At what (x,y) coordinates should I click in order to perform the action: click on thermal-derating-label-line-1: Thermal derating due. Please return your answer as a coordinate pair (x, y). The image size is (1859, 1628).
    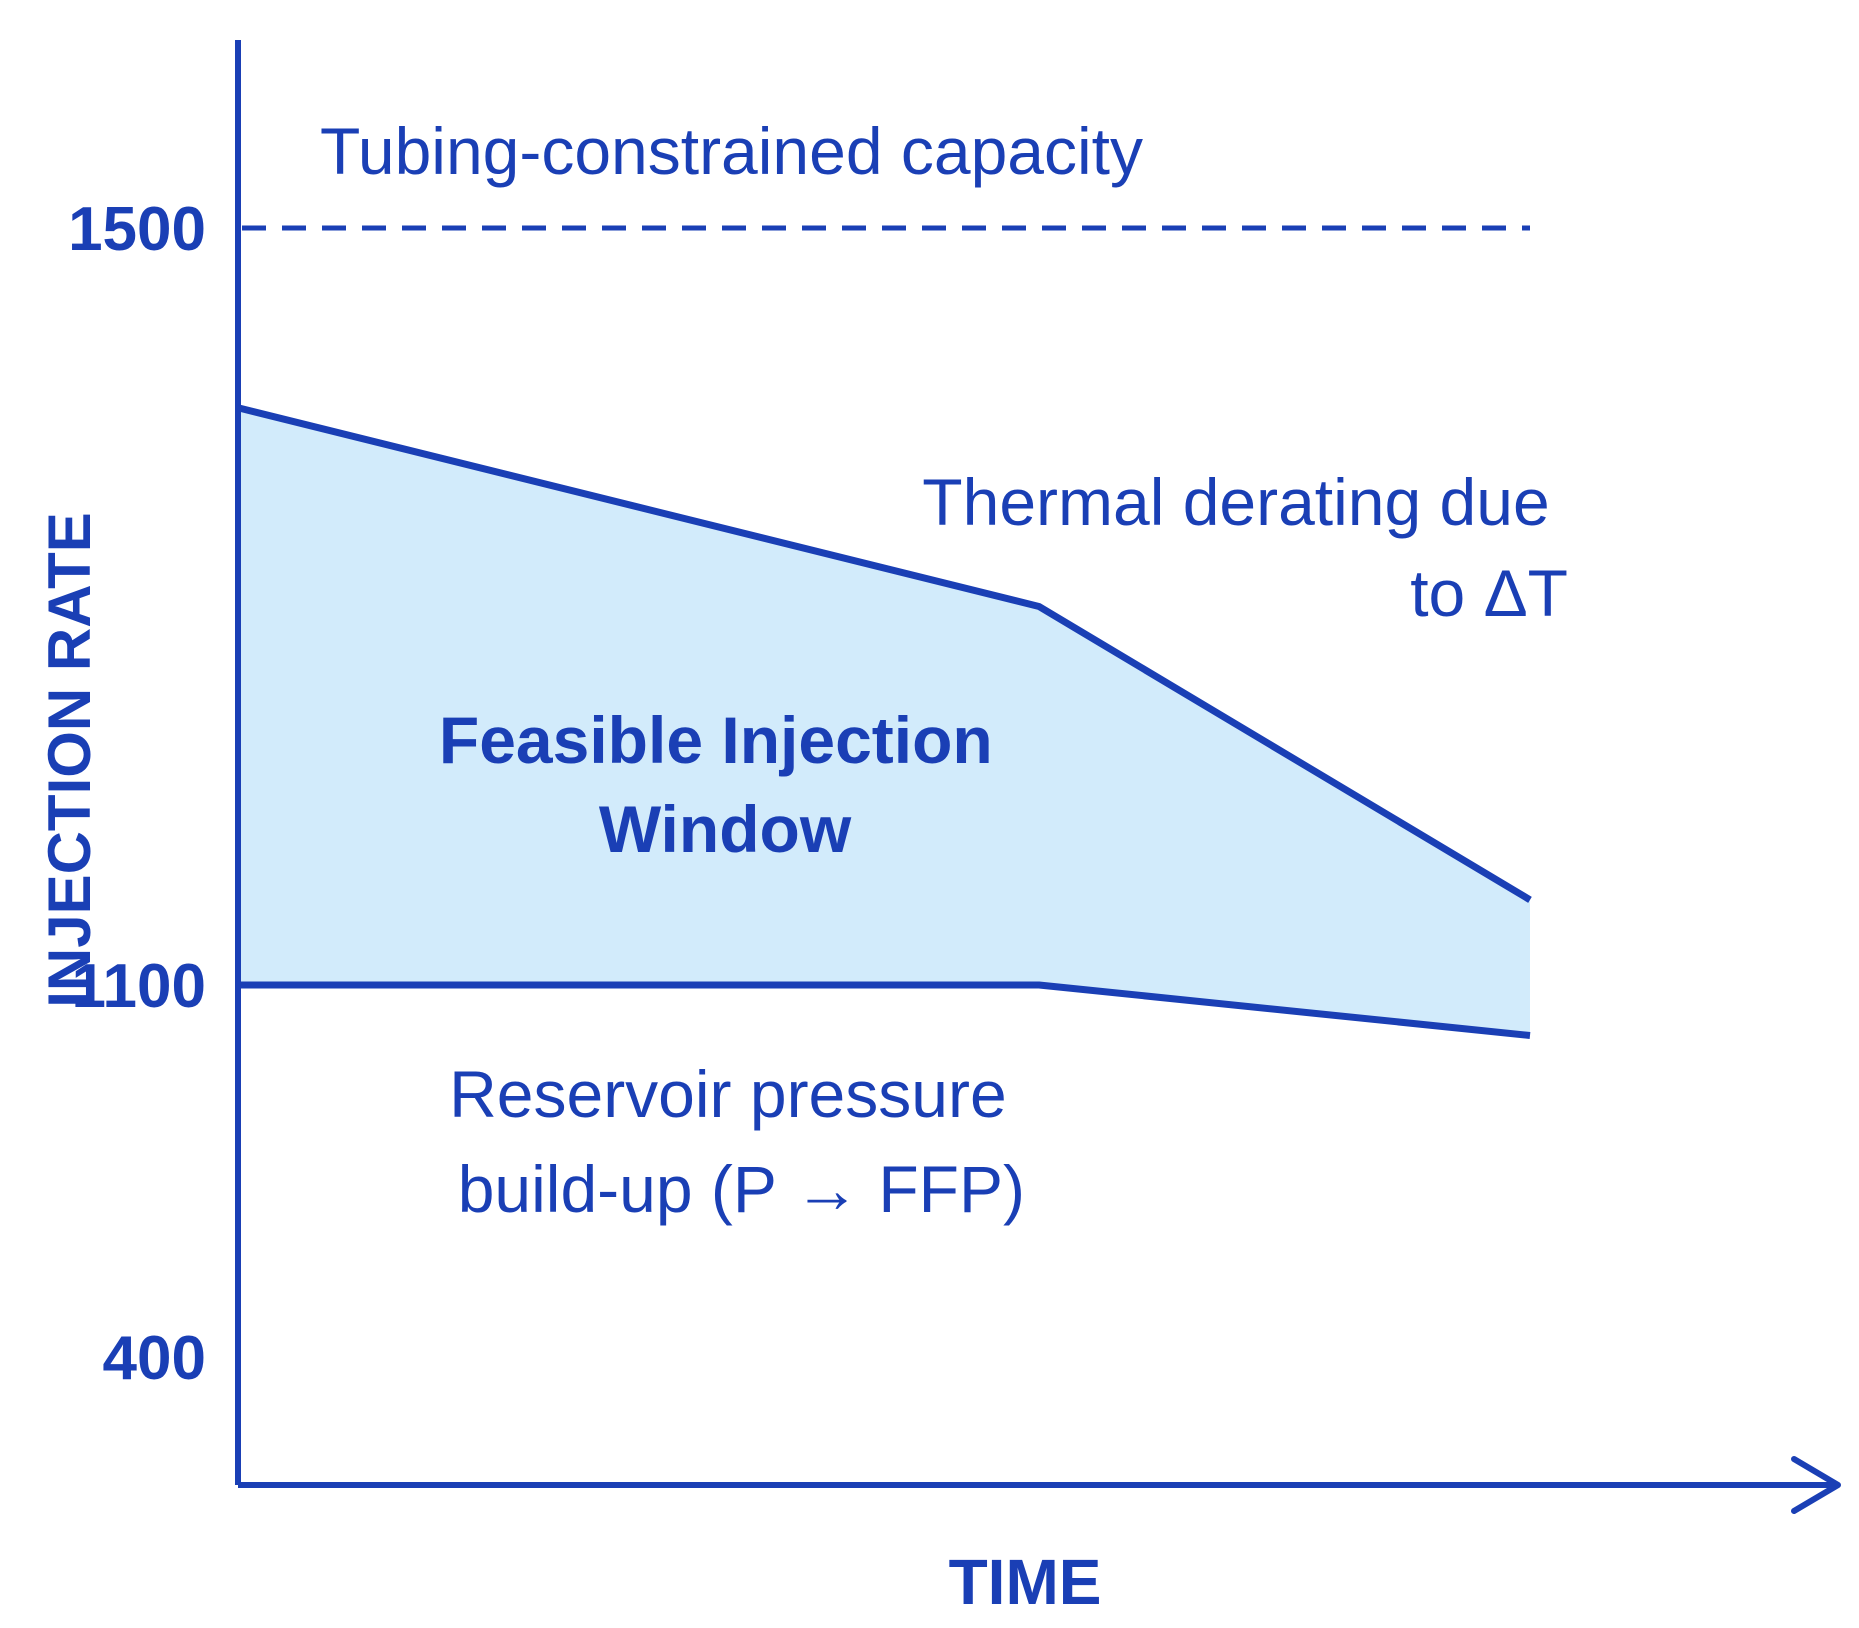
    Looking at the image, I should click on (1235, 502).